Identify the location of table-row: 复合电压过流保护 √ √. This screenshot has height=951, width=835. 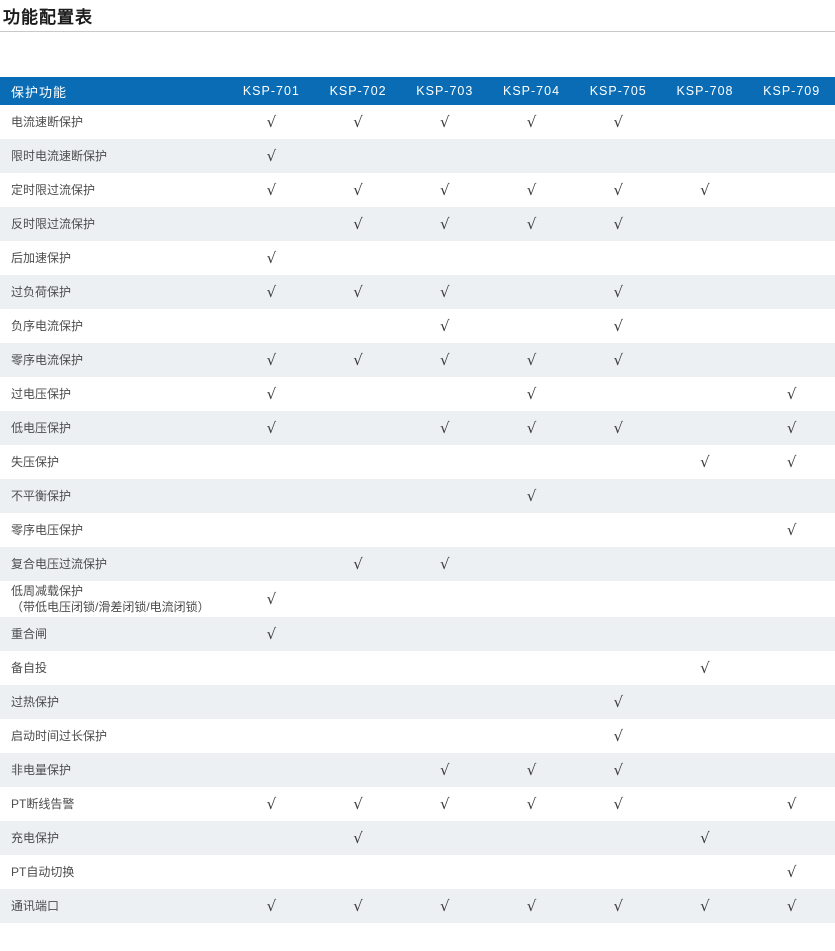
(417, 564).